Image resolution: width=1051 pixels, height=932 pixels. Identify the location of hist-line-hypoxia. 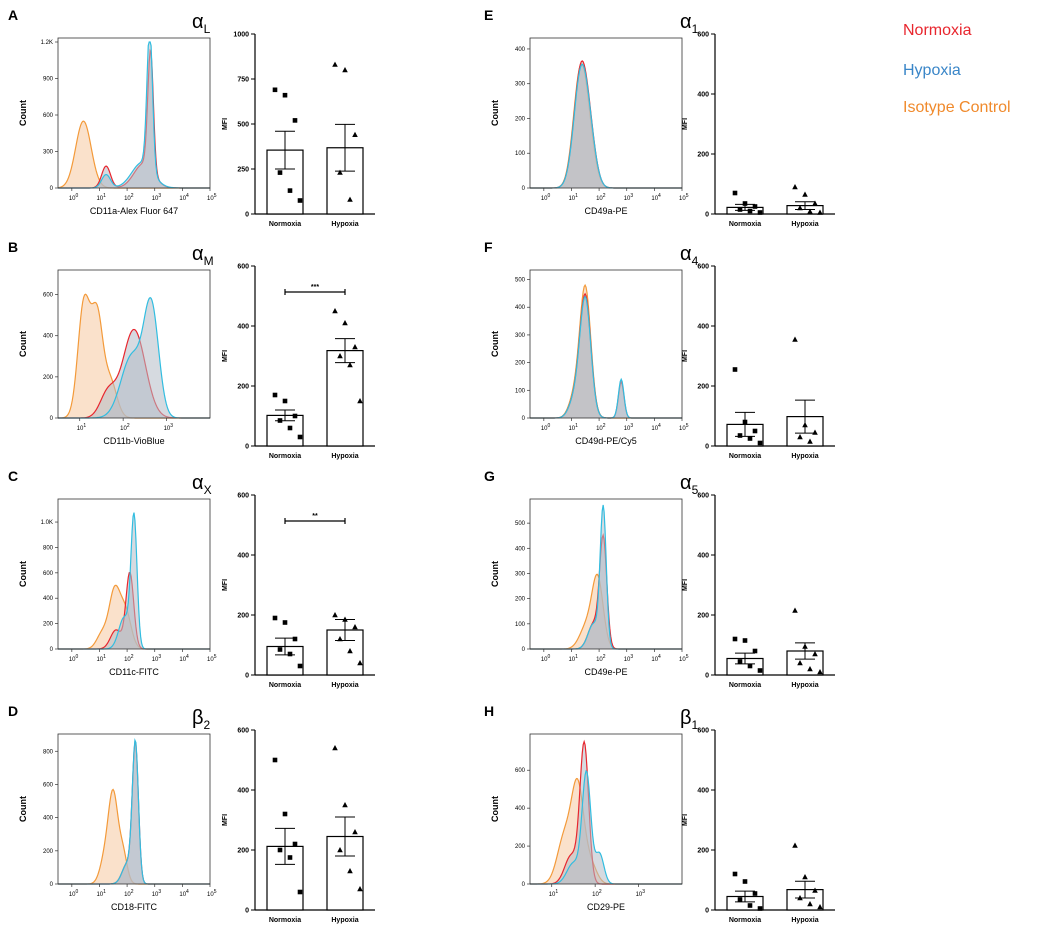
(606, 126).